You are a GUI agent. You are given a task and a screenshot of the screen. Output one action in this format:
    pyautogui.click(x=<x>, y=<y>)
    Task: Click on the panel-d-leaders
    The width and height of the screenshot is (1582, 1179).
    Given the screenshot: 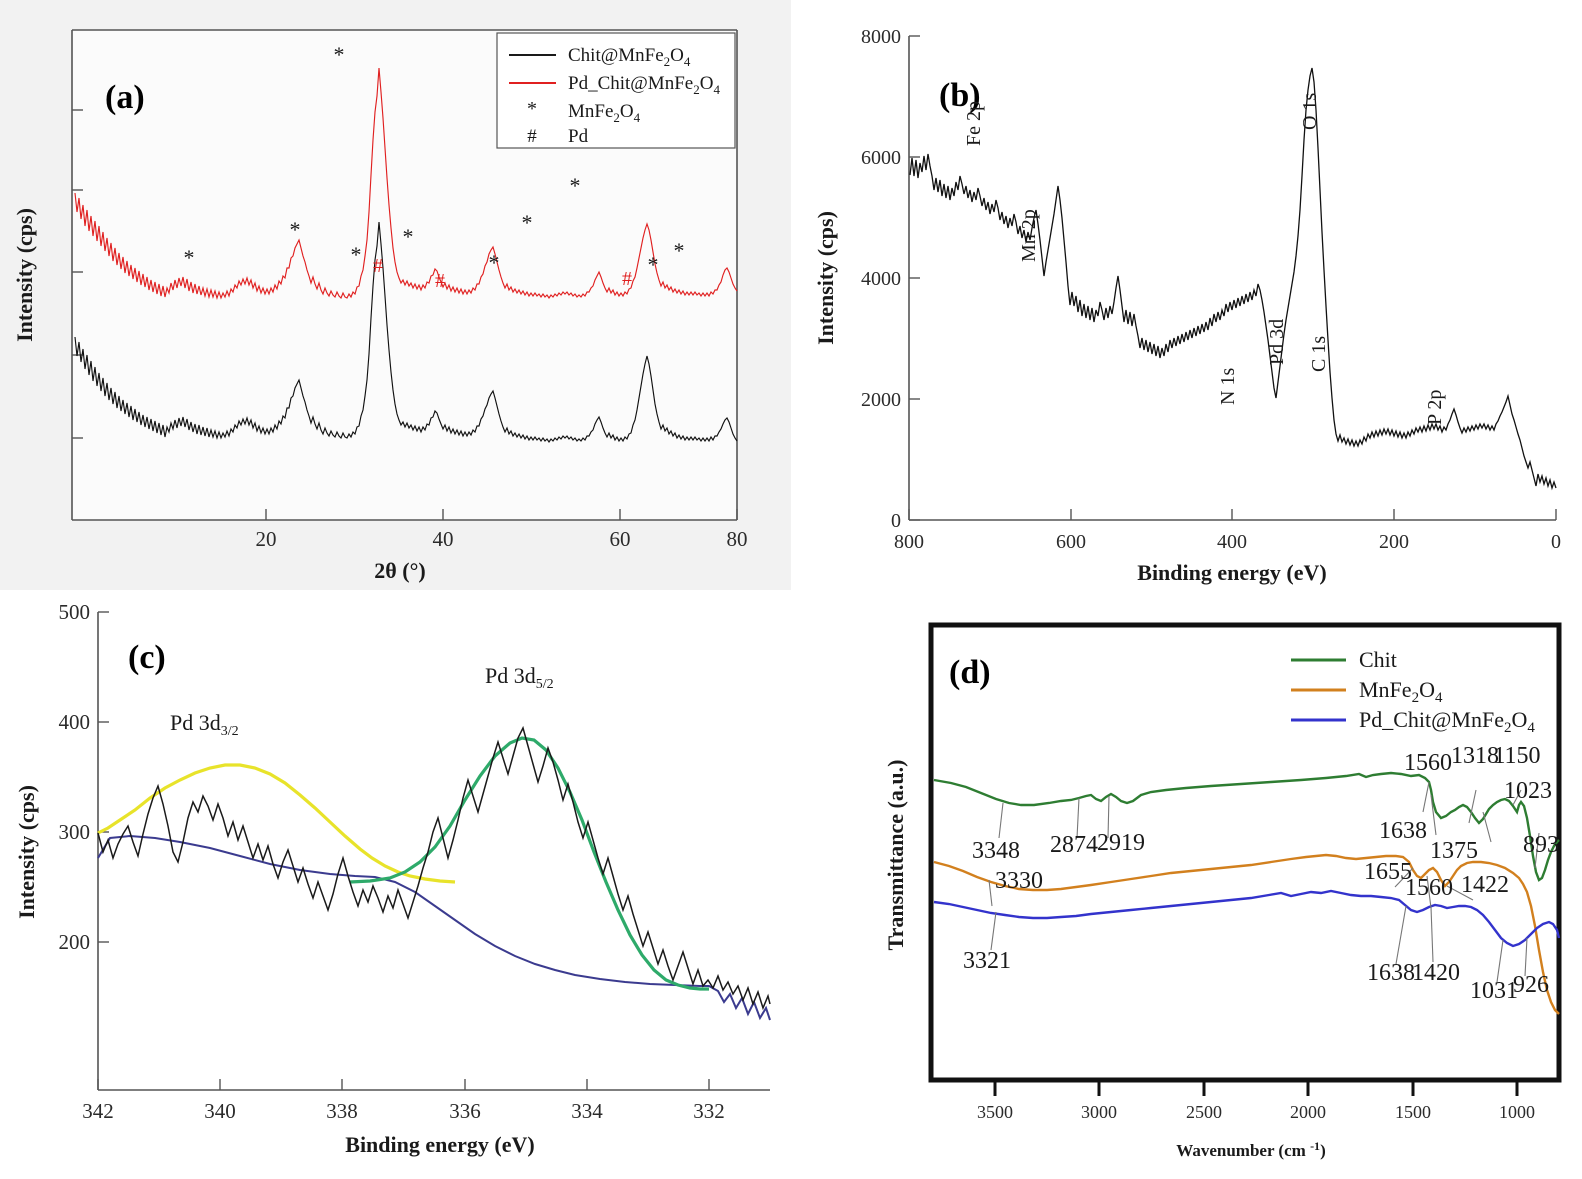 What is the action you would take?
    pyautogui.click(x=1264, y=882)
    